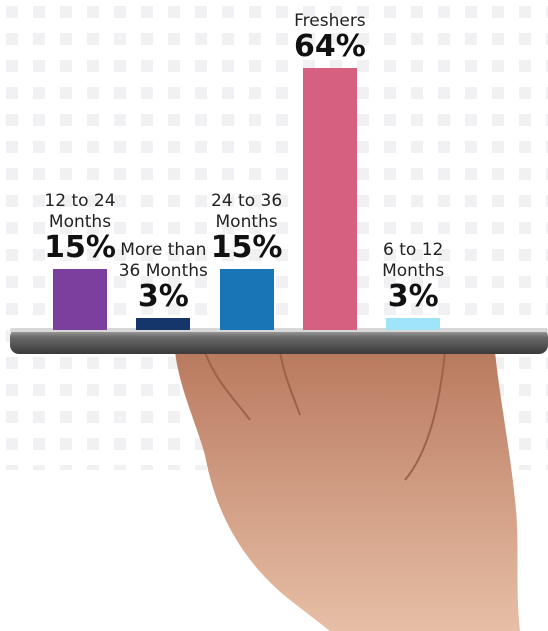  What do you see at coordinates (325, 416) in the screenshot?
I see `hand-detail` at bounding box center [325, 416].